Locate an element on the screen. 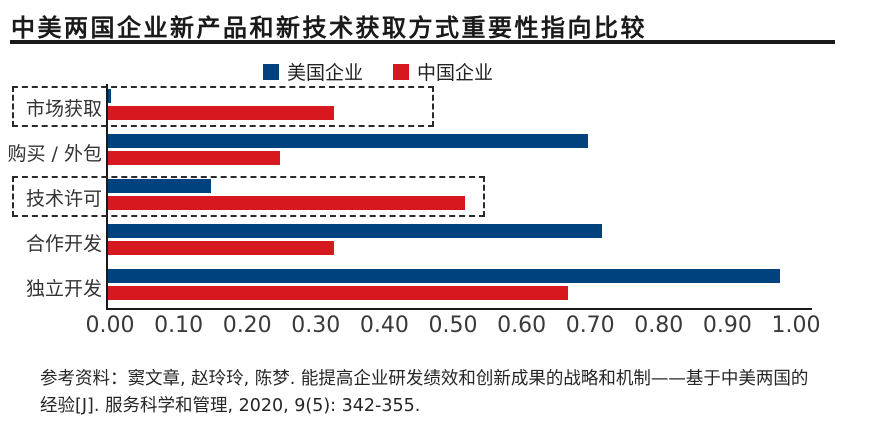  x-axis-line is located at coordinates (459, 309).